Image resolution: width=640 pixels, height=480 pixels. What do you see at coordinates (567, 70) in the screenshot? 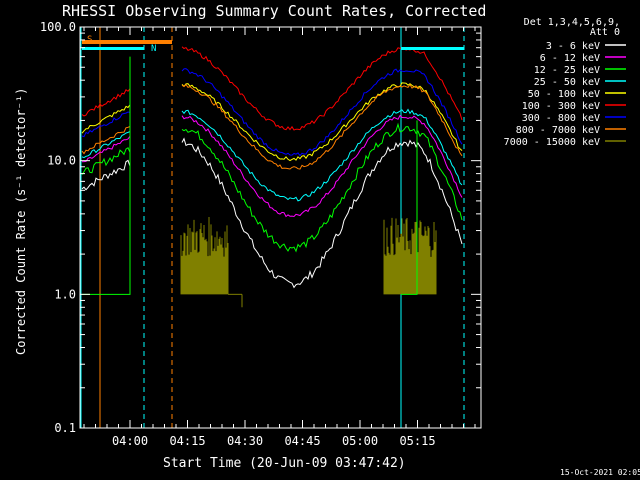
I see `legend-label: 12 - 25 keV` at bounding box center [567, 70].